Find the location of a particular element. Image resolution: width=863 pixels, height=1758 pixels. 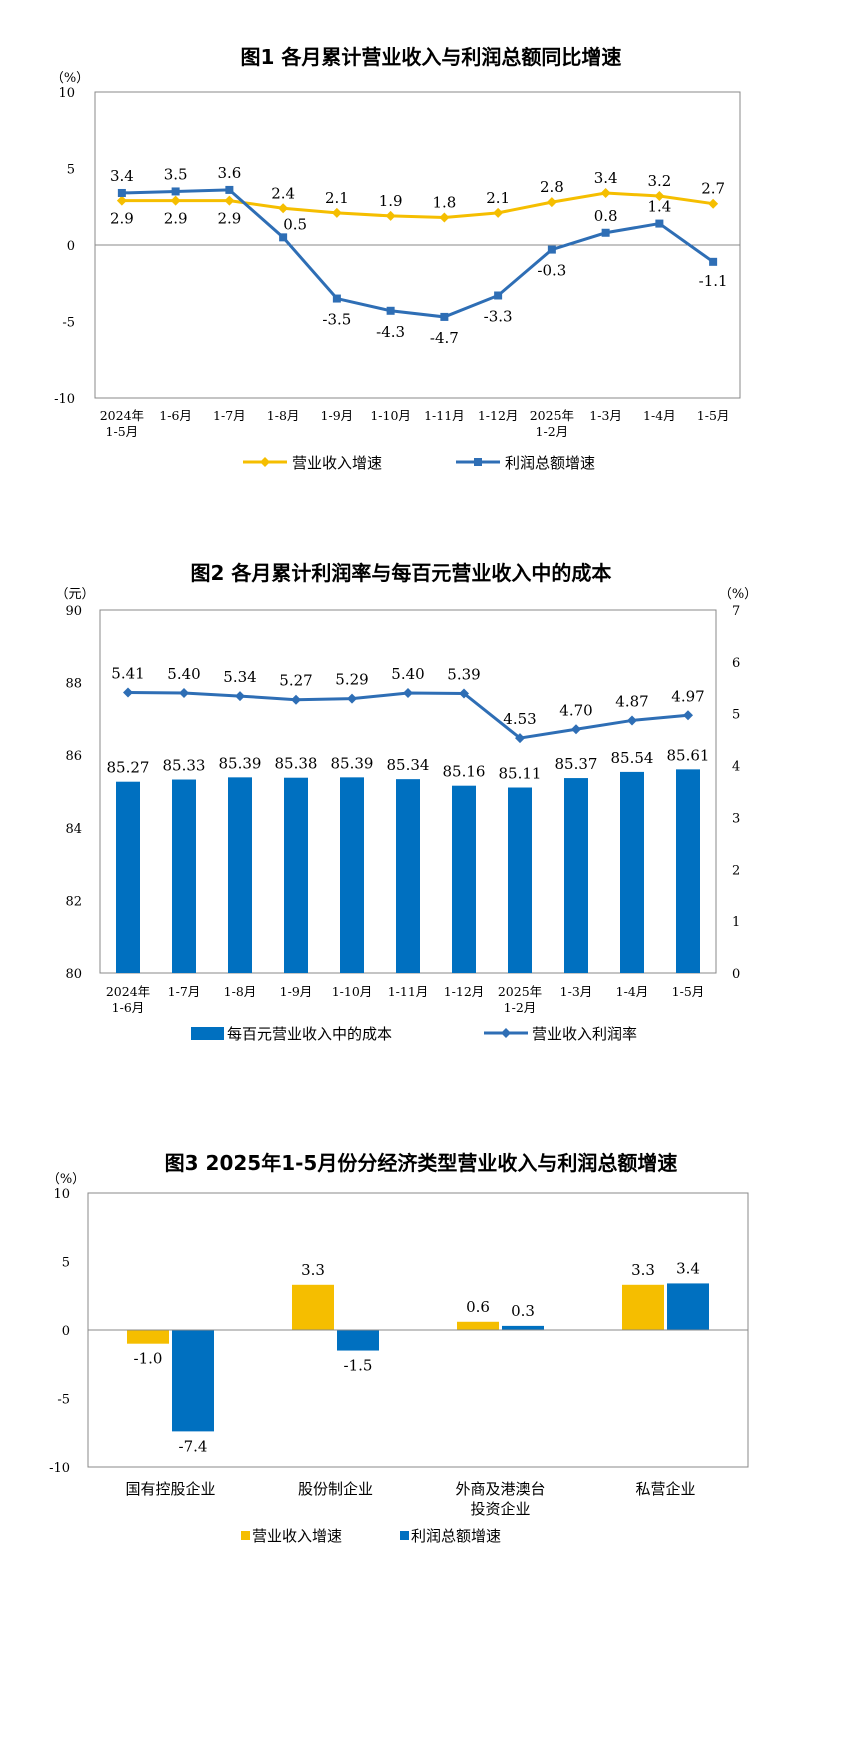

chart2-y-tick-left: 82 is located at coordinates (73, 901).